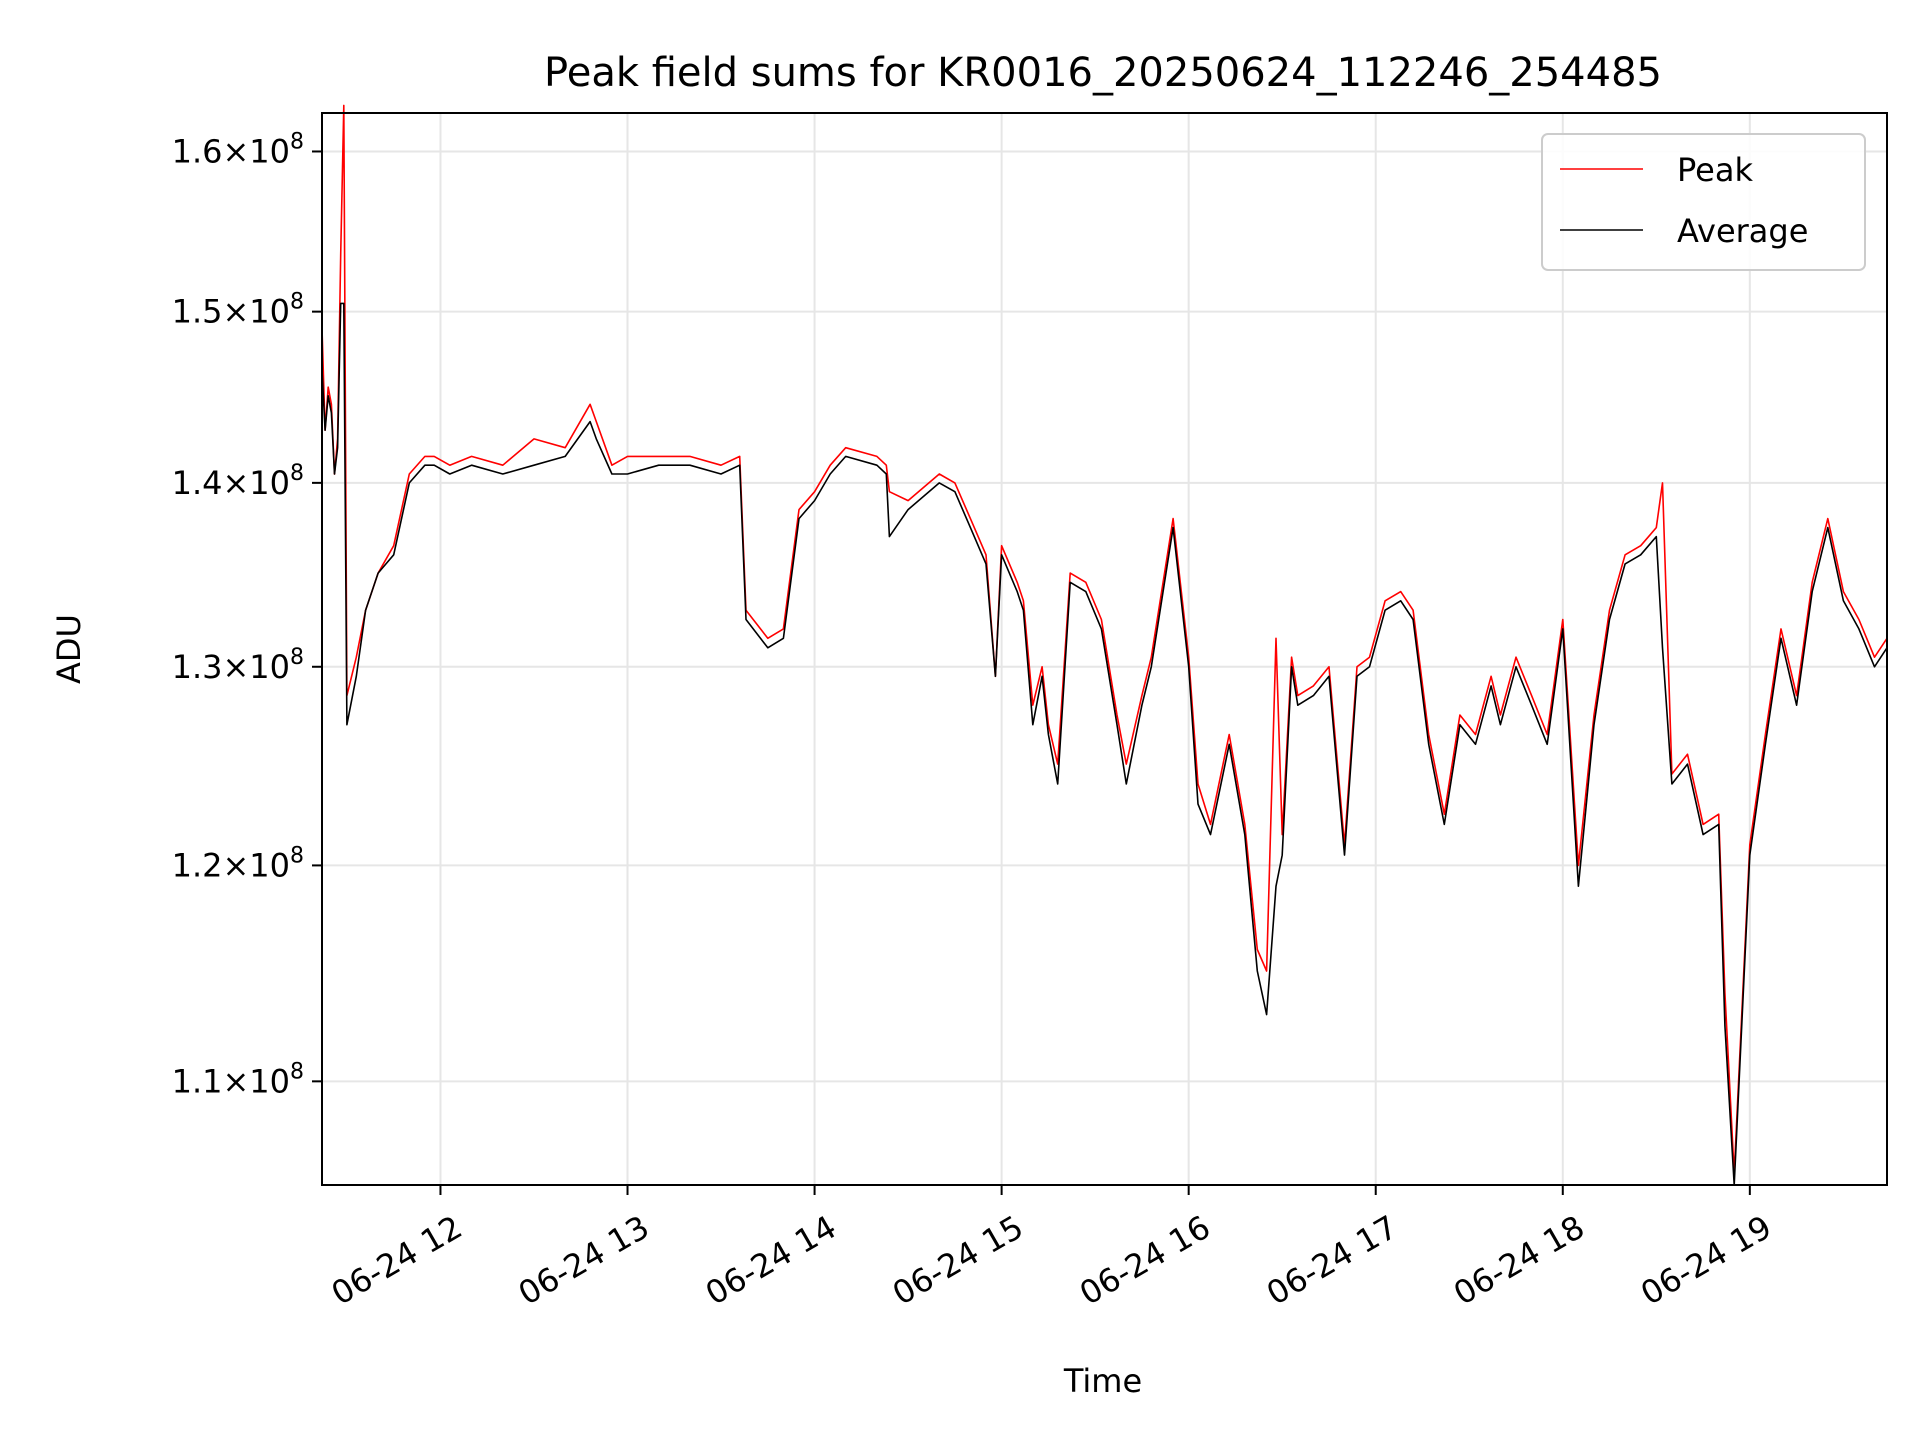 This screenshot has height=1440, width=1920. Describe the element at coordinates (1742, 231) in the screenshot. I see `legend-label-average: Average` at that location.